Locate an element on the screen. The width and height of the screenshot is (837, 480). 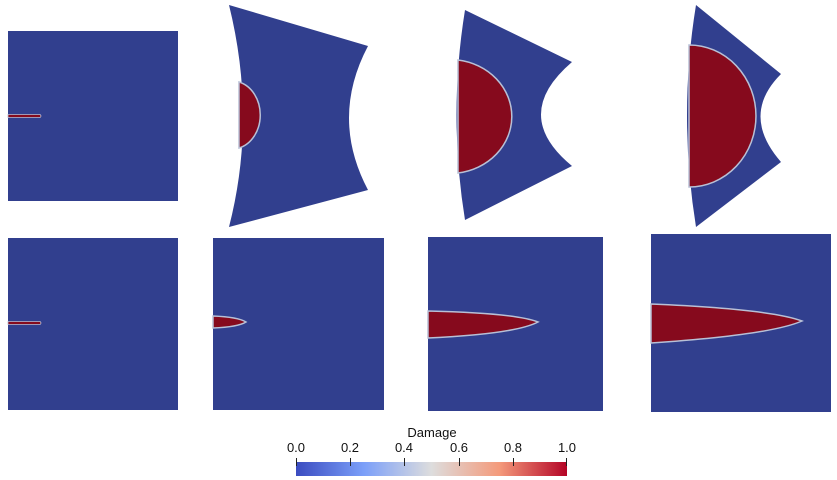
panel-row1-col2 is located at coordinates (298, 116).